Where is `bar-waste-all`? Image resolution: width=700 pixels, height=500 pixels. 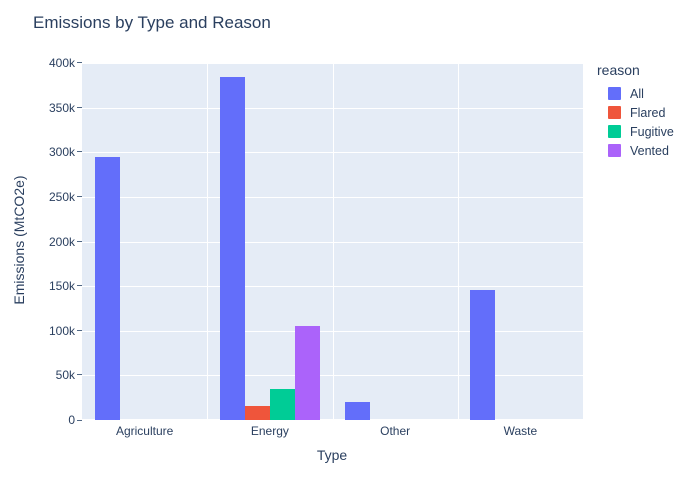 bar-waste-all is located at coordinates (483, 354).